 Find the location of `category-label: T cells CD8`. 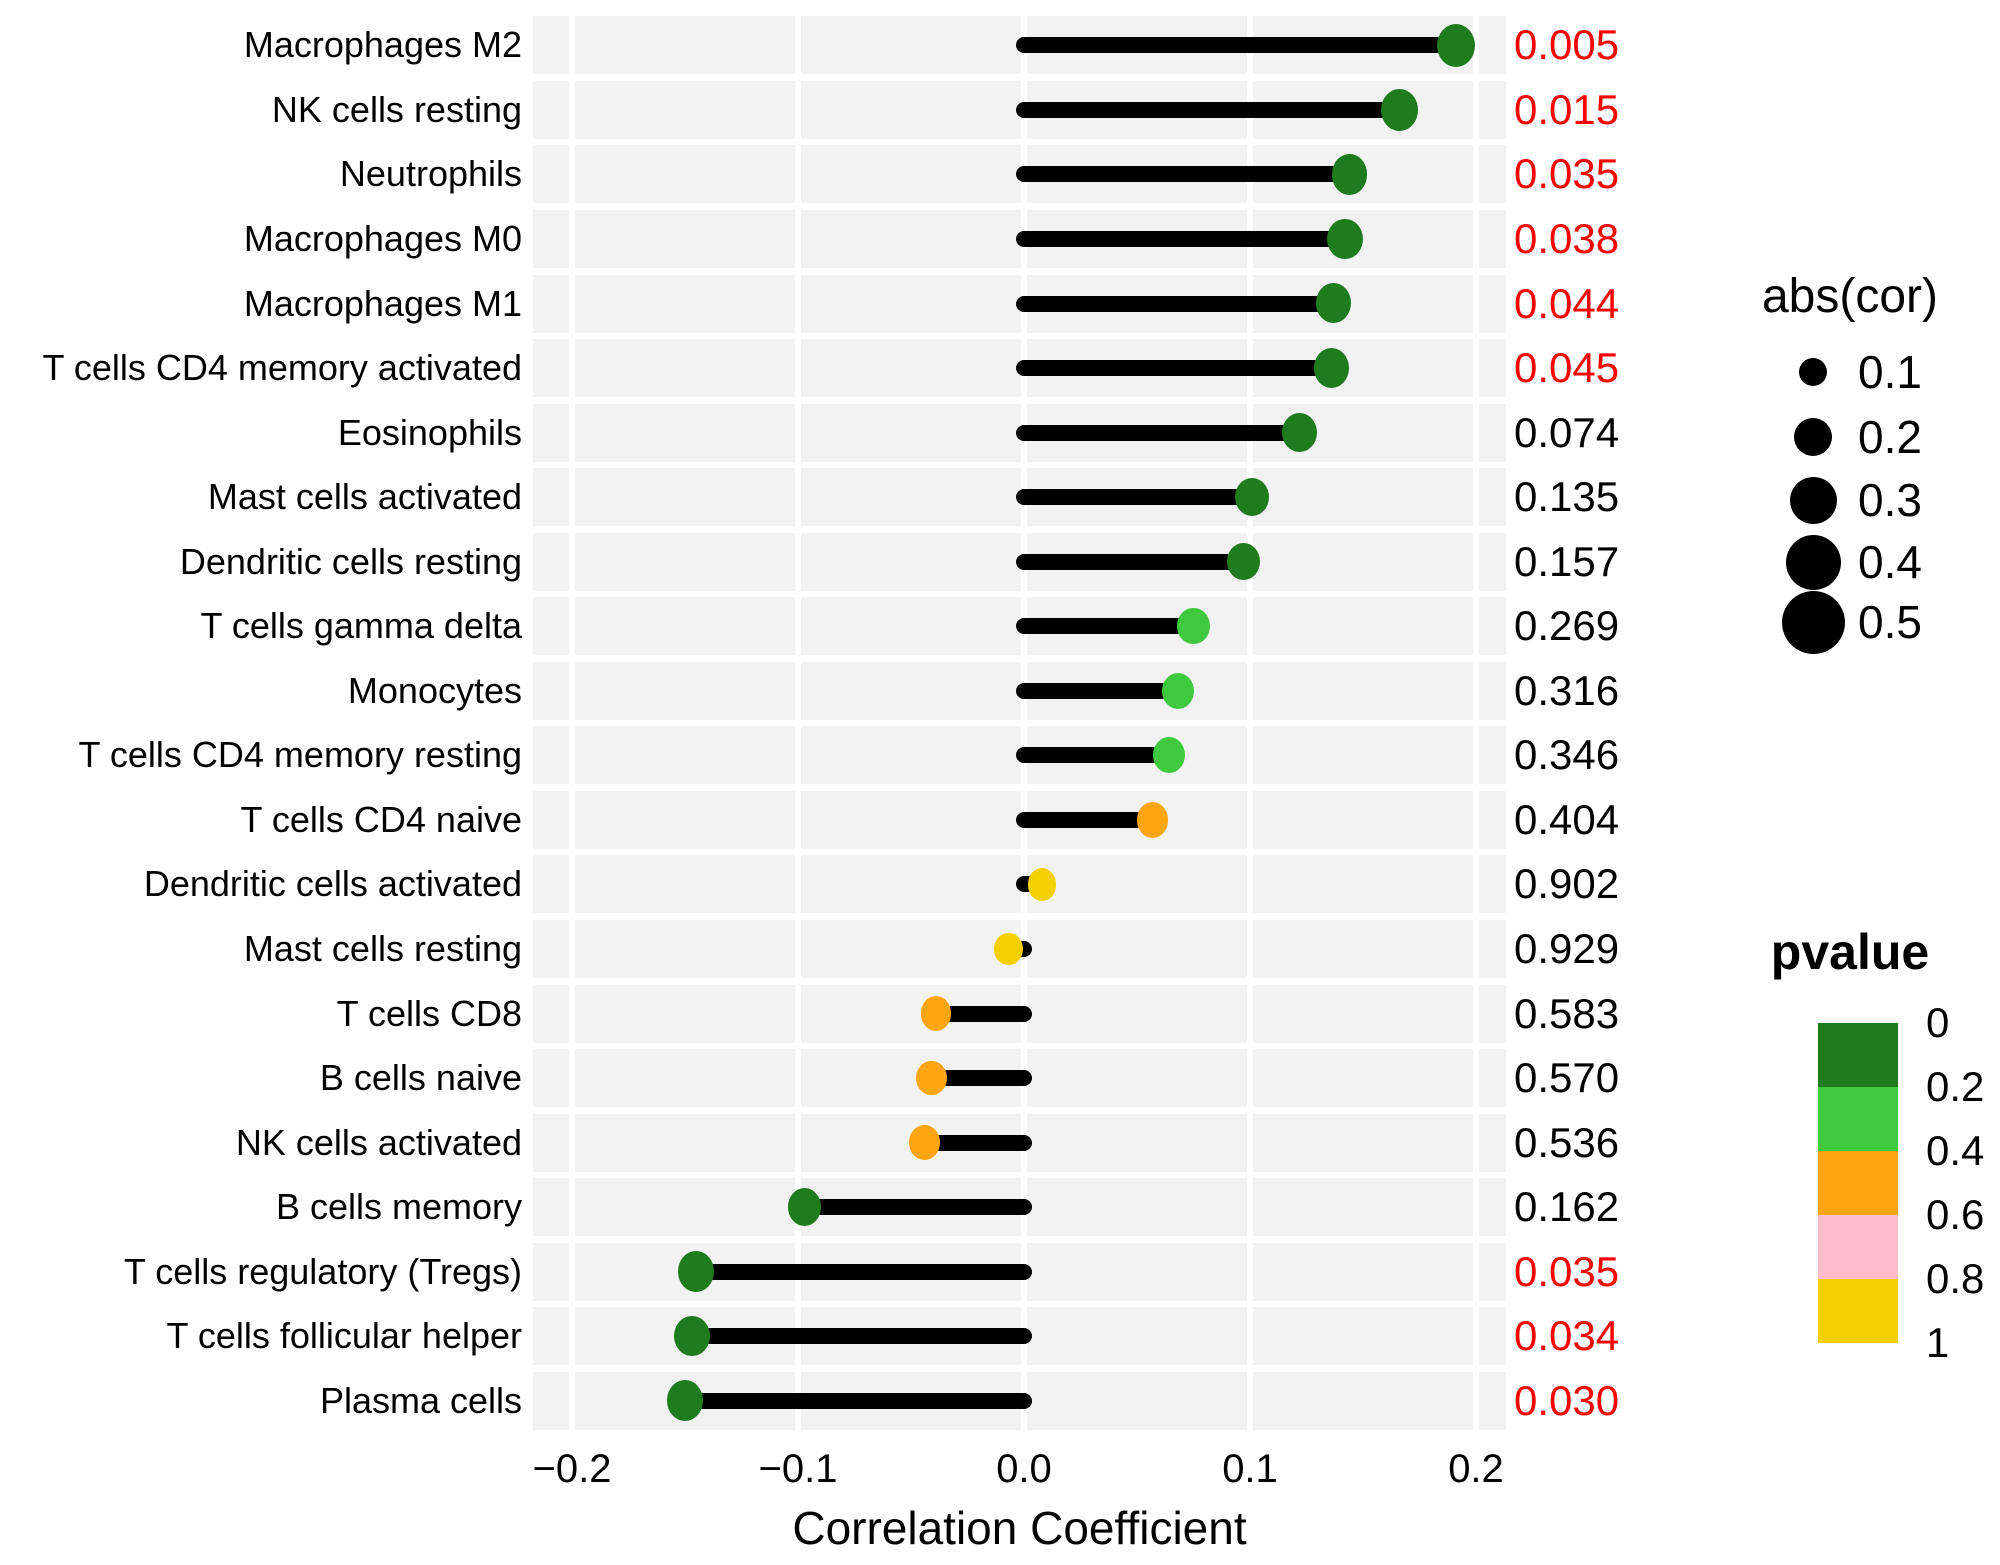

category-label: T cells CD8 is located at coordinates (429, 1013).